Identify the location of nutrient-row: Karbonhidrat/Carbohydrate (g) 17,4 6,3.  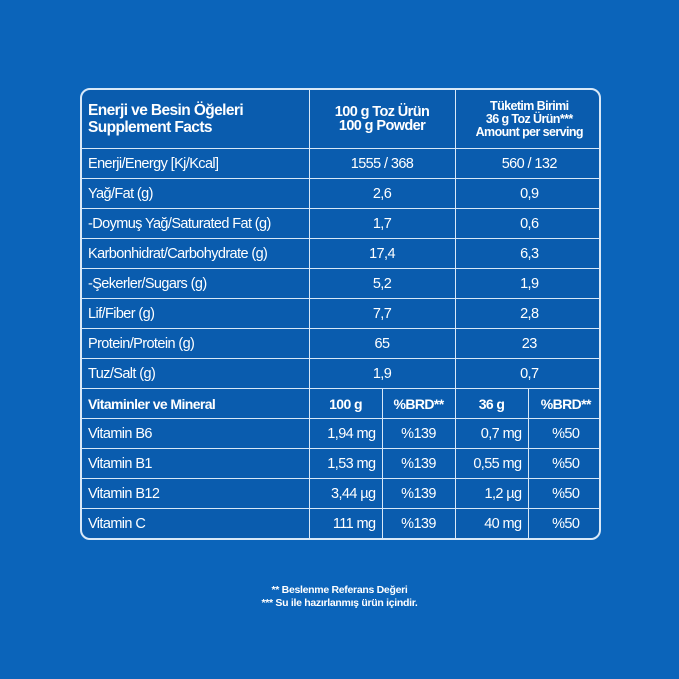
(340, 253).